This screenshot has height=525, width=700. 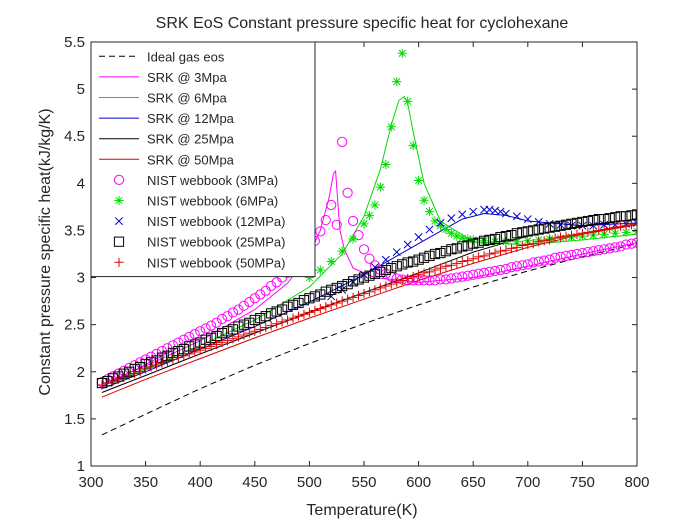 What do you see at coordinates (199, 242) in the screenshot?
I see `legend-entry-nist-webbook-25mpa: NIST webbook (25MPa)` at bounding box center [199, 242].